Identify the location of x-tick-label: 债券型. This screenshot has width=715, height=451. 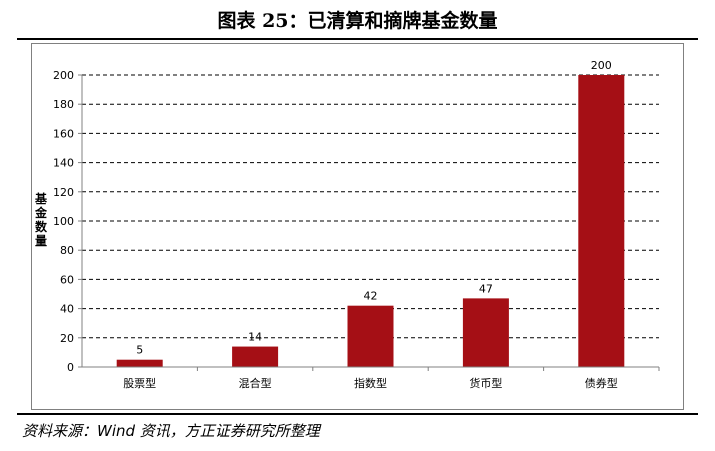
(601, 383).